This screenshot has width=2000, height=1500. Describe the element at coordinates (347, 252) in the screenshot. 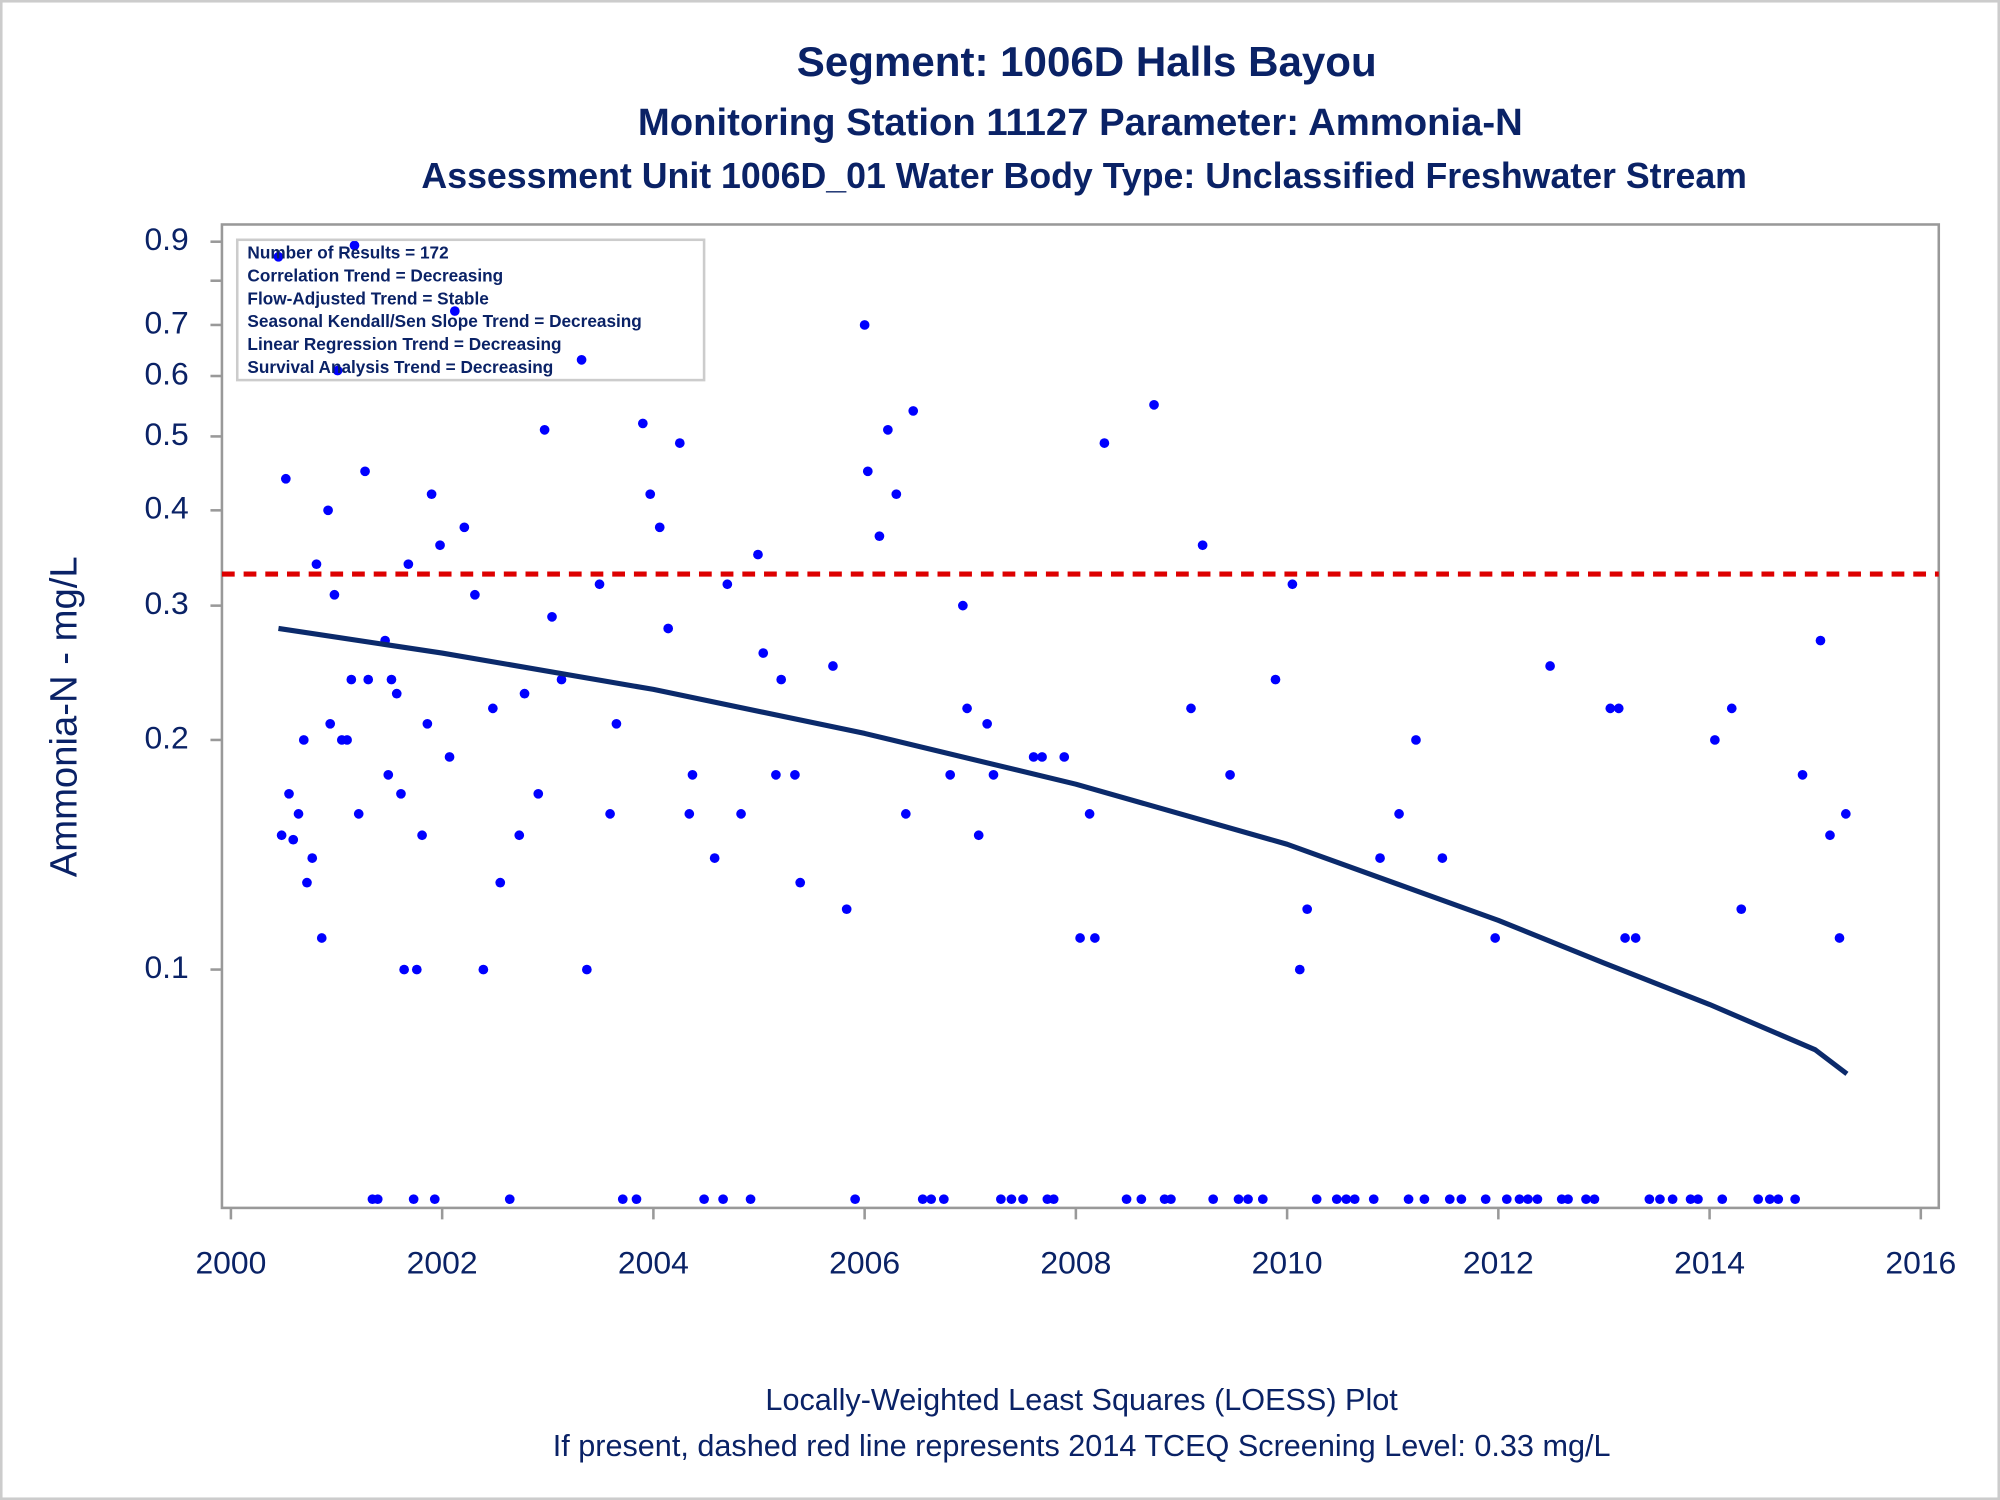

I see `annotation: Number of Results = 172` at that location.